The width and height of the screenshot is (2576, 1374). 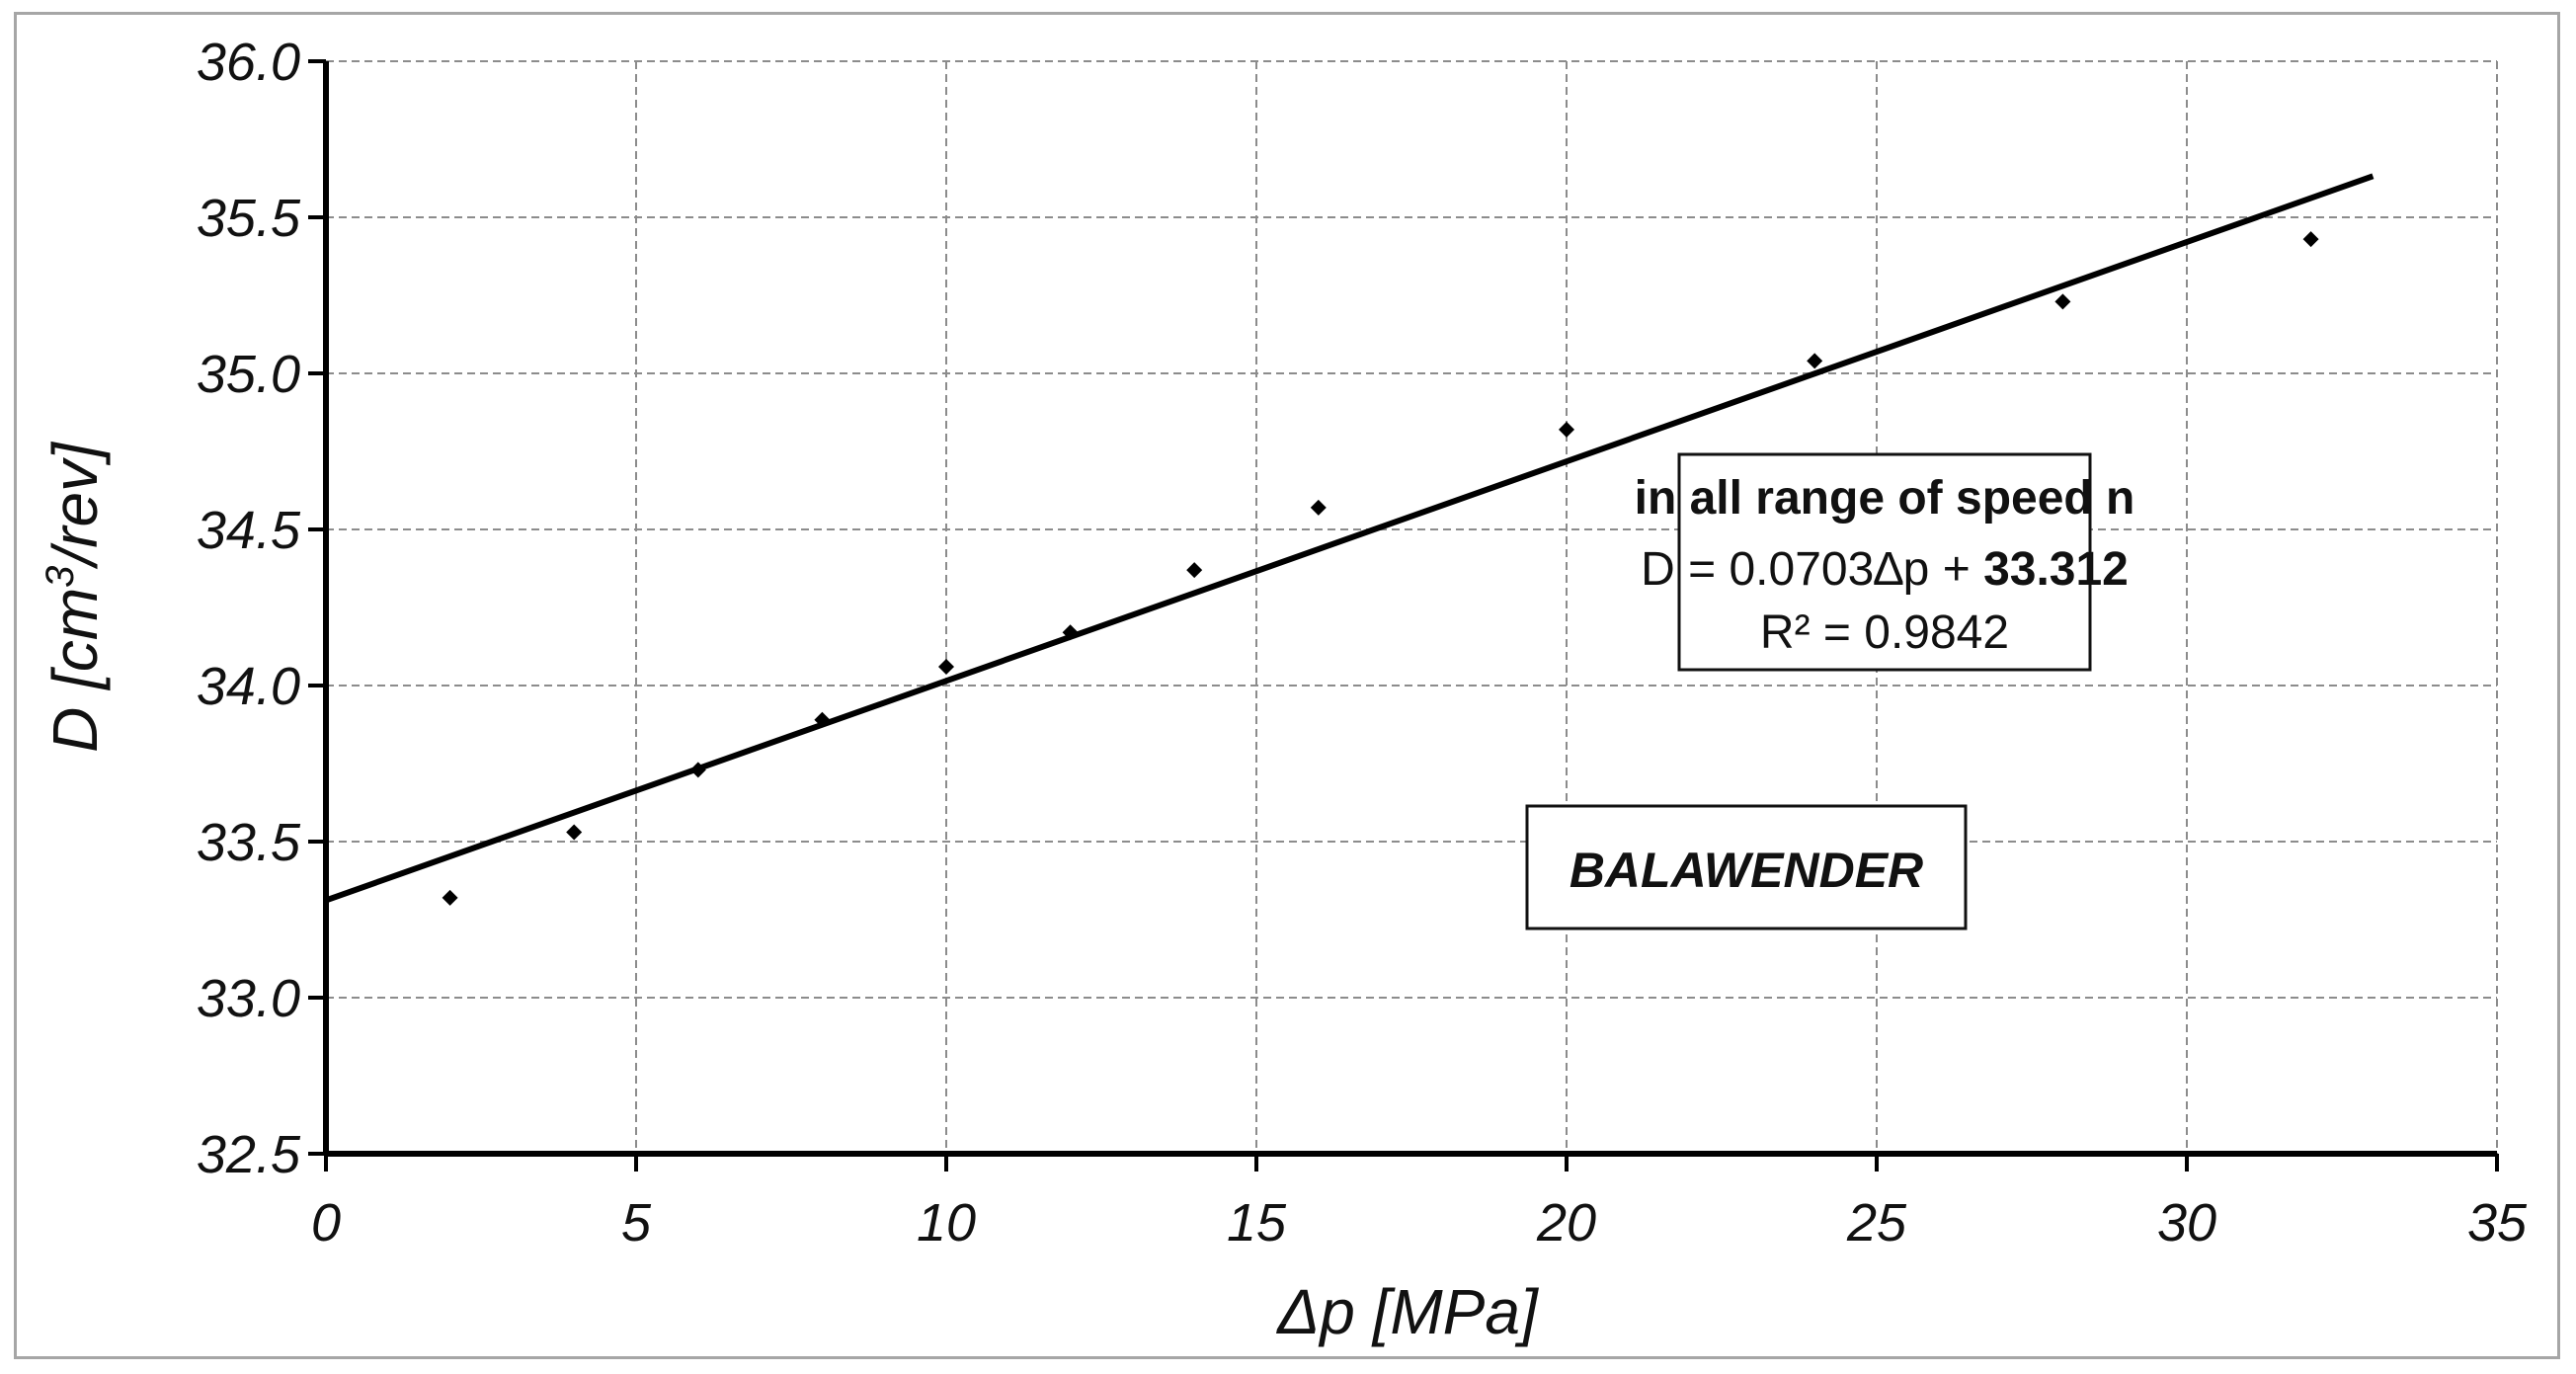 What do you see at coordinates (946, 1223) in the screenshot?
I see `x-tick-label: 10` at bounding box center [946, 1223].